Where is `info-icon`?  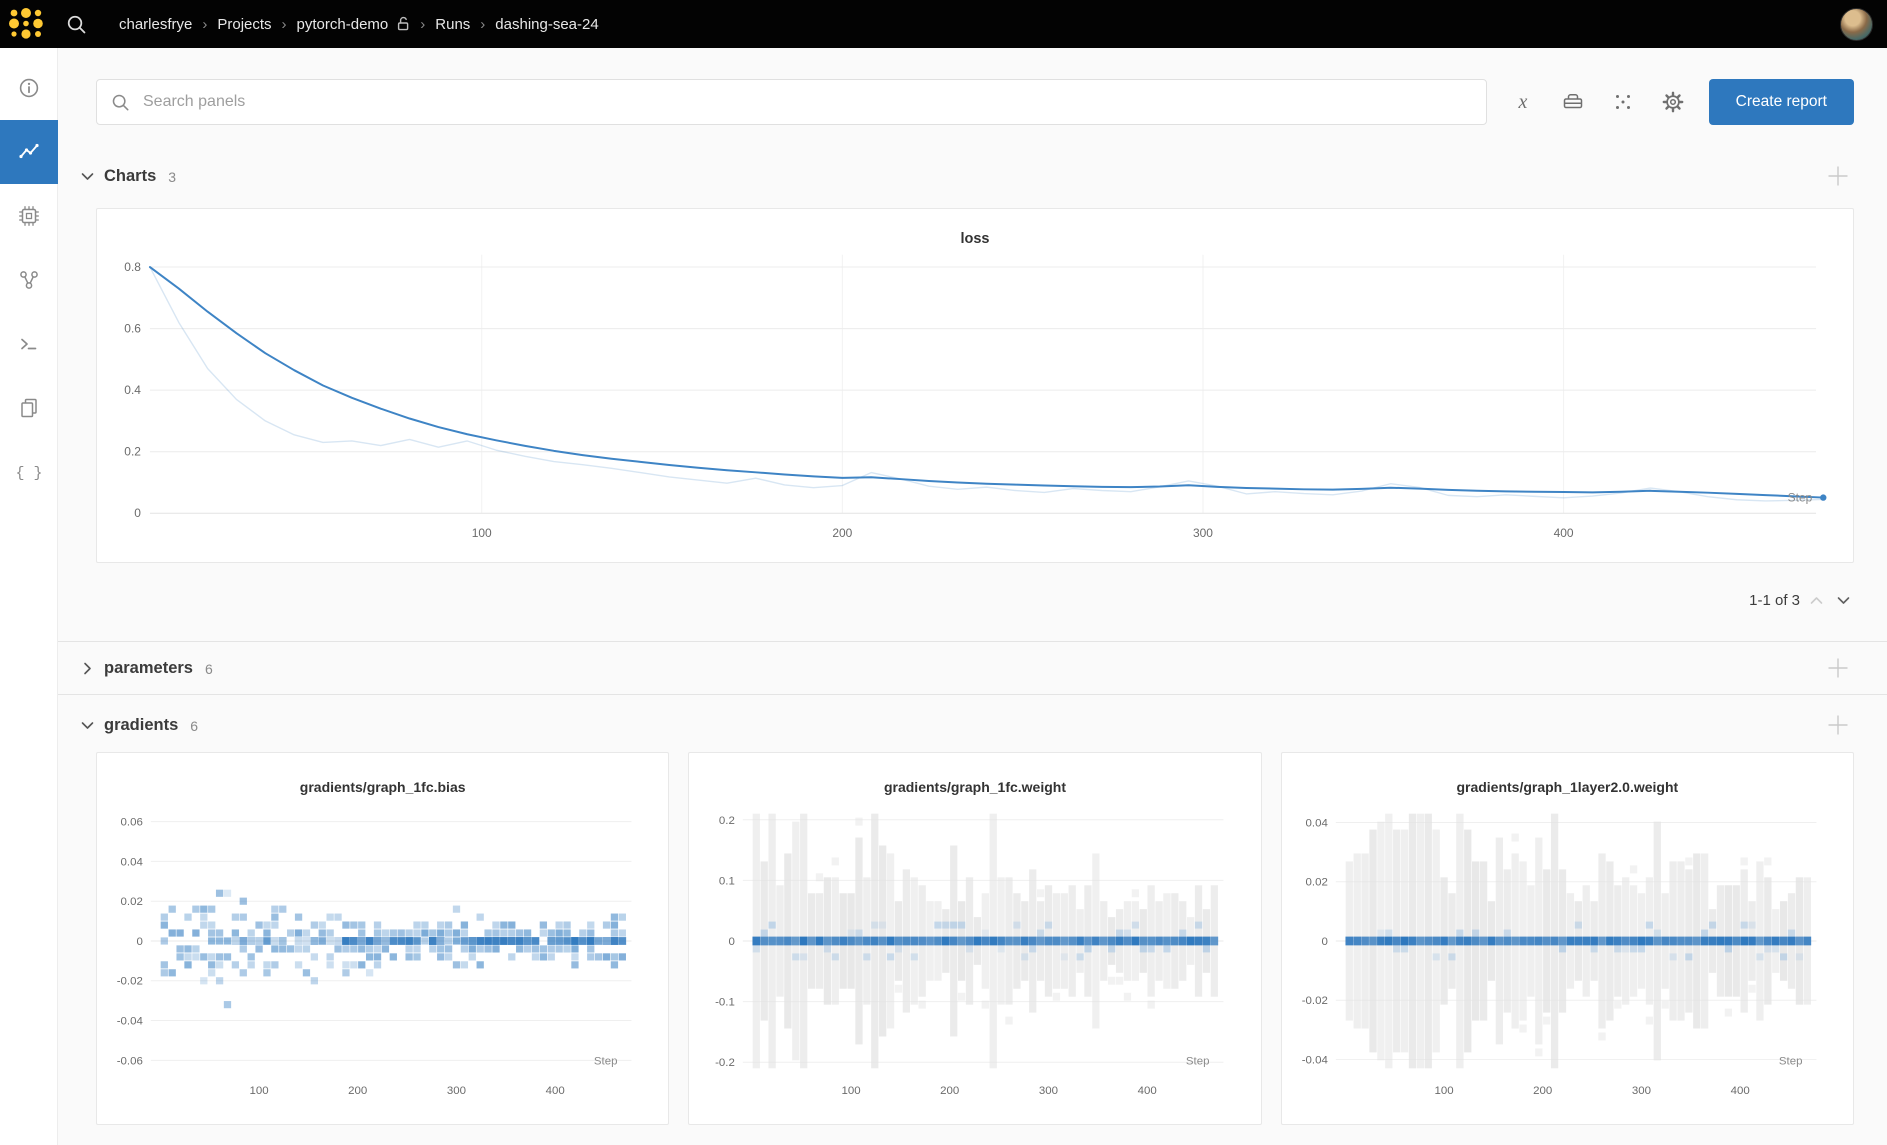 info-icon is located at coordinates (28, 88).